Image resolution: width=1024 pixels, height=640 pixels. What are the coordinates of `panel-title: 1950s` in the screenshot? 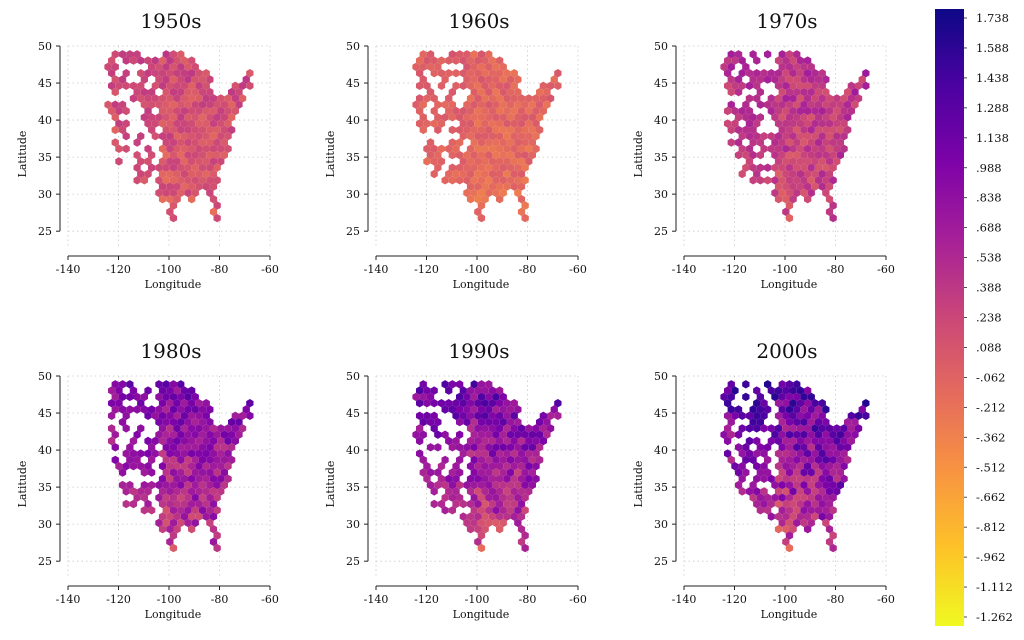 It's located at (170, 21).